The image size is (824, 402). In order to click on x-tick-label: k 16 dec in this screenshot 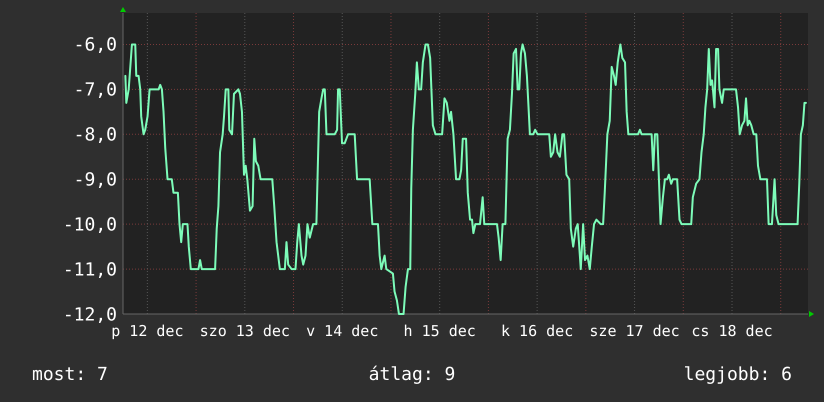, I will do `click(537, 331)`.